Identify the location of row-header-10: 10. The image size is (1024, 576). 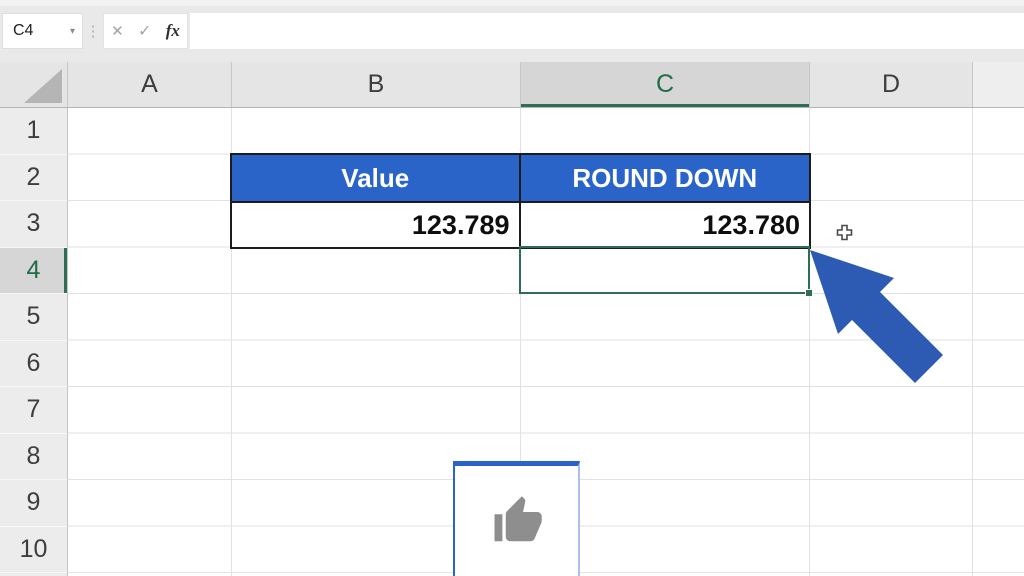
(33, 550).